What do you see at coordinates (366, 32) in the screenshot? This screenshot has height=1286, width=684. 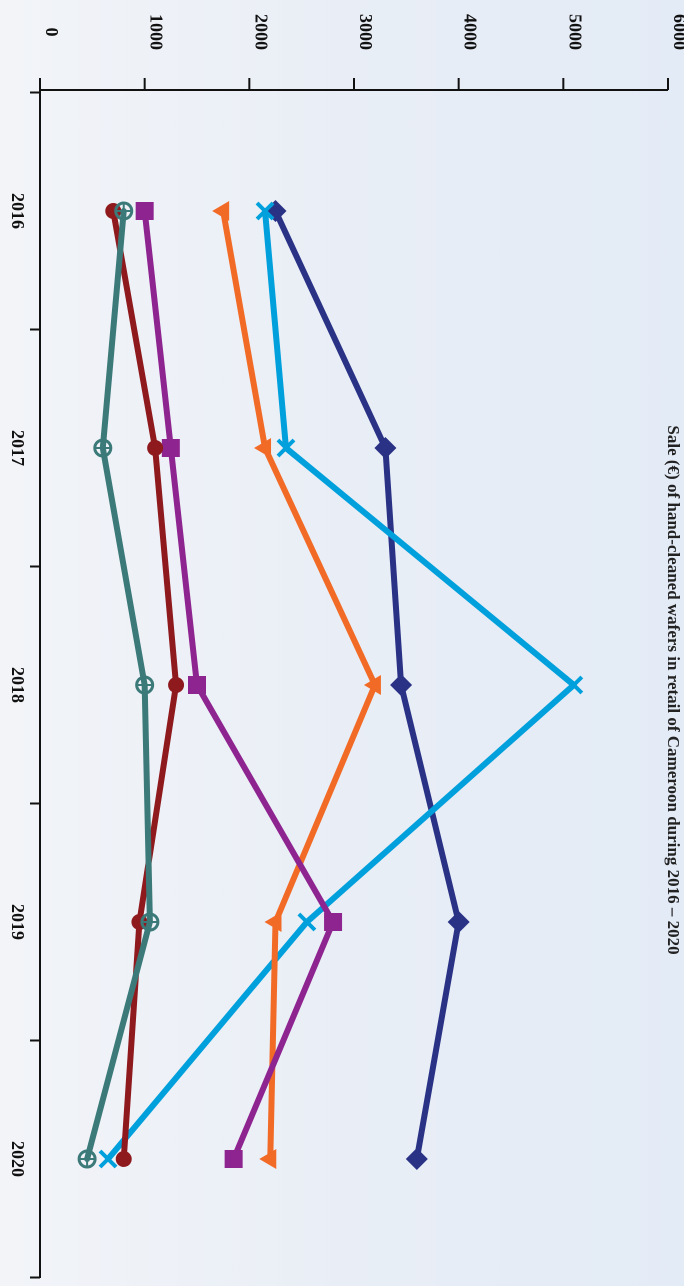 I see `y-tick-label: 3000` at bounding box center [366, 32].